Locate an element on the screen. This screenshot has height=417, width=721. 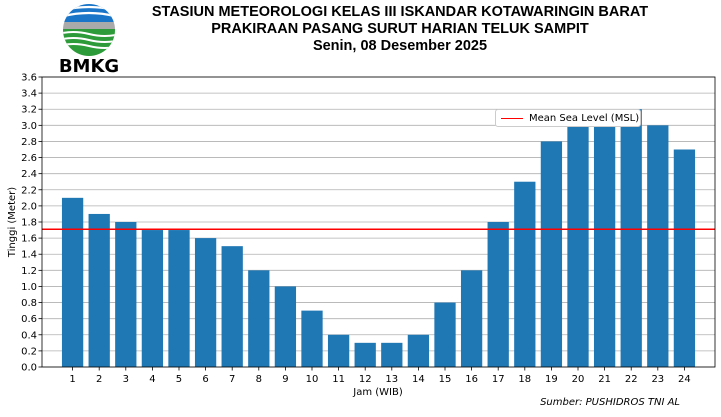
x-tick-label: 7 is located at coordinates (232, 379).